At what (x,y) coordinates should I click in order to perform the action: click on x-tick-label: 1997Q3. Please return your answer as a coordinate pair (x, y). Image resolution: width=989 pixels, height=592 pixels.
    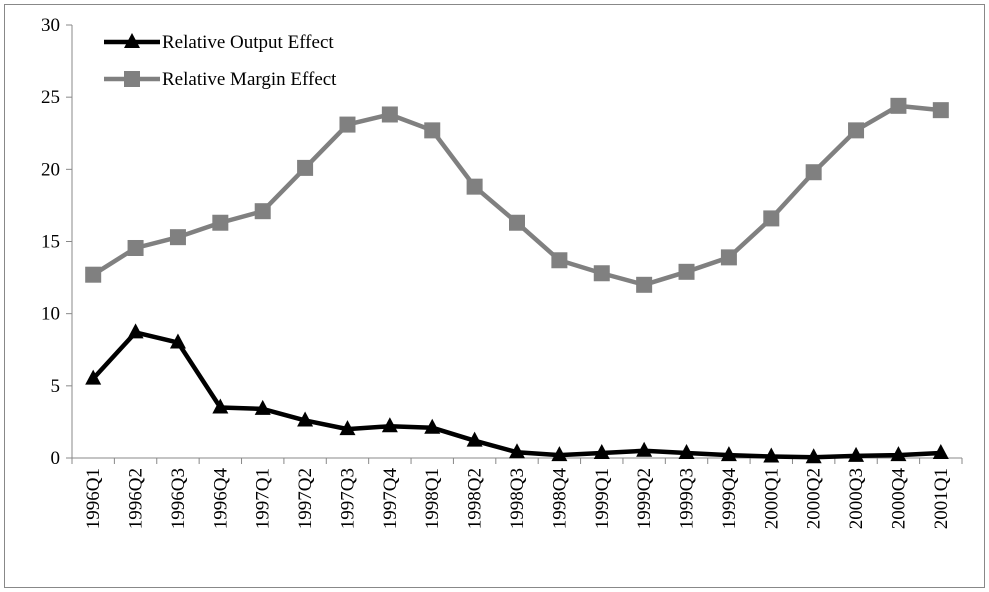
    Looking at the image, I should click on (347, 498).